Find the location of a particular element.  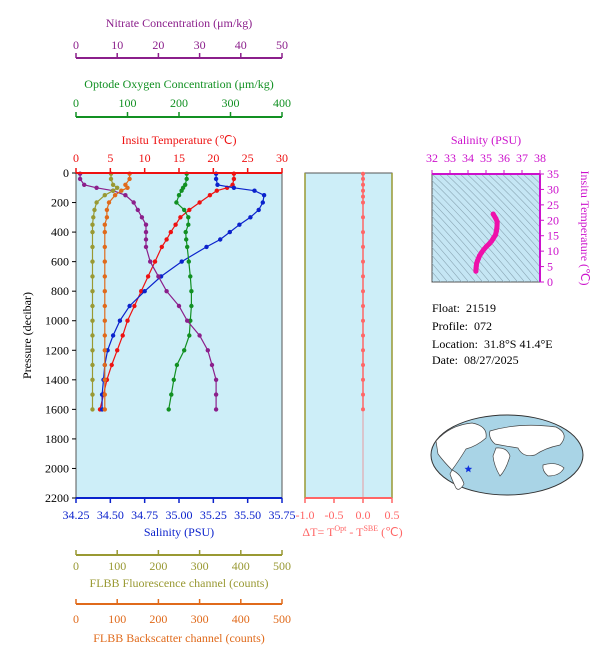

float-id: Float: 21519 is located at coordinates (464, 308).